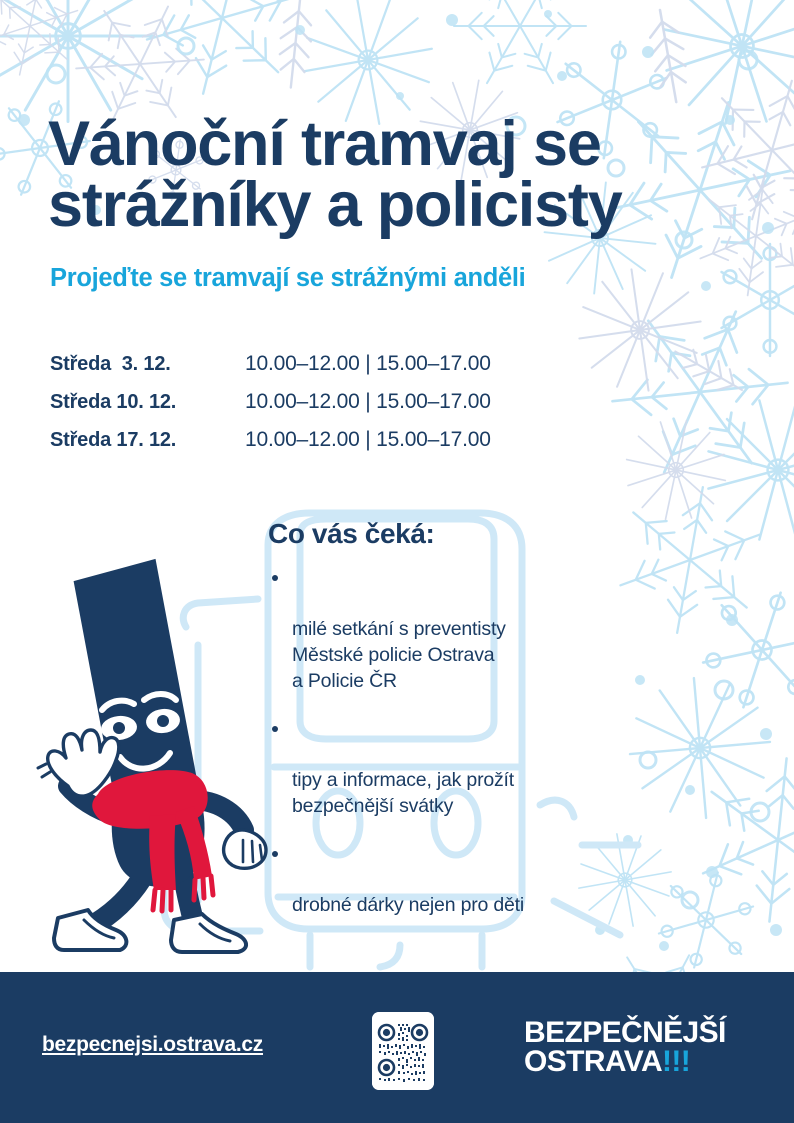 The image size is (794, 1123). I want to click on page-title: Vánoční tramvaj se strážníky a policisty, so click(398, 177).